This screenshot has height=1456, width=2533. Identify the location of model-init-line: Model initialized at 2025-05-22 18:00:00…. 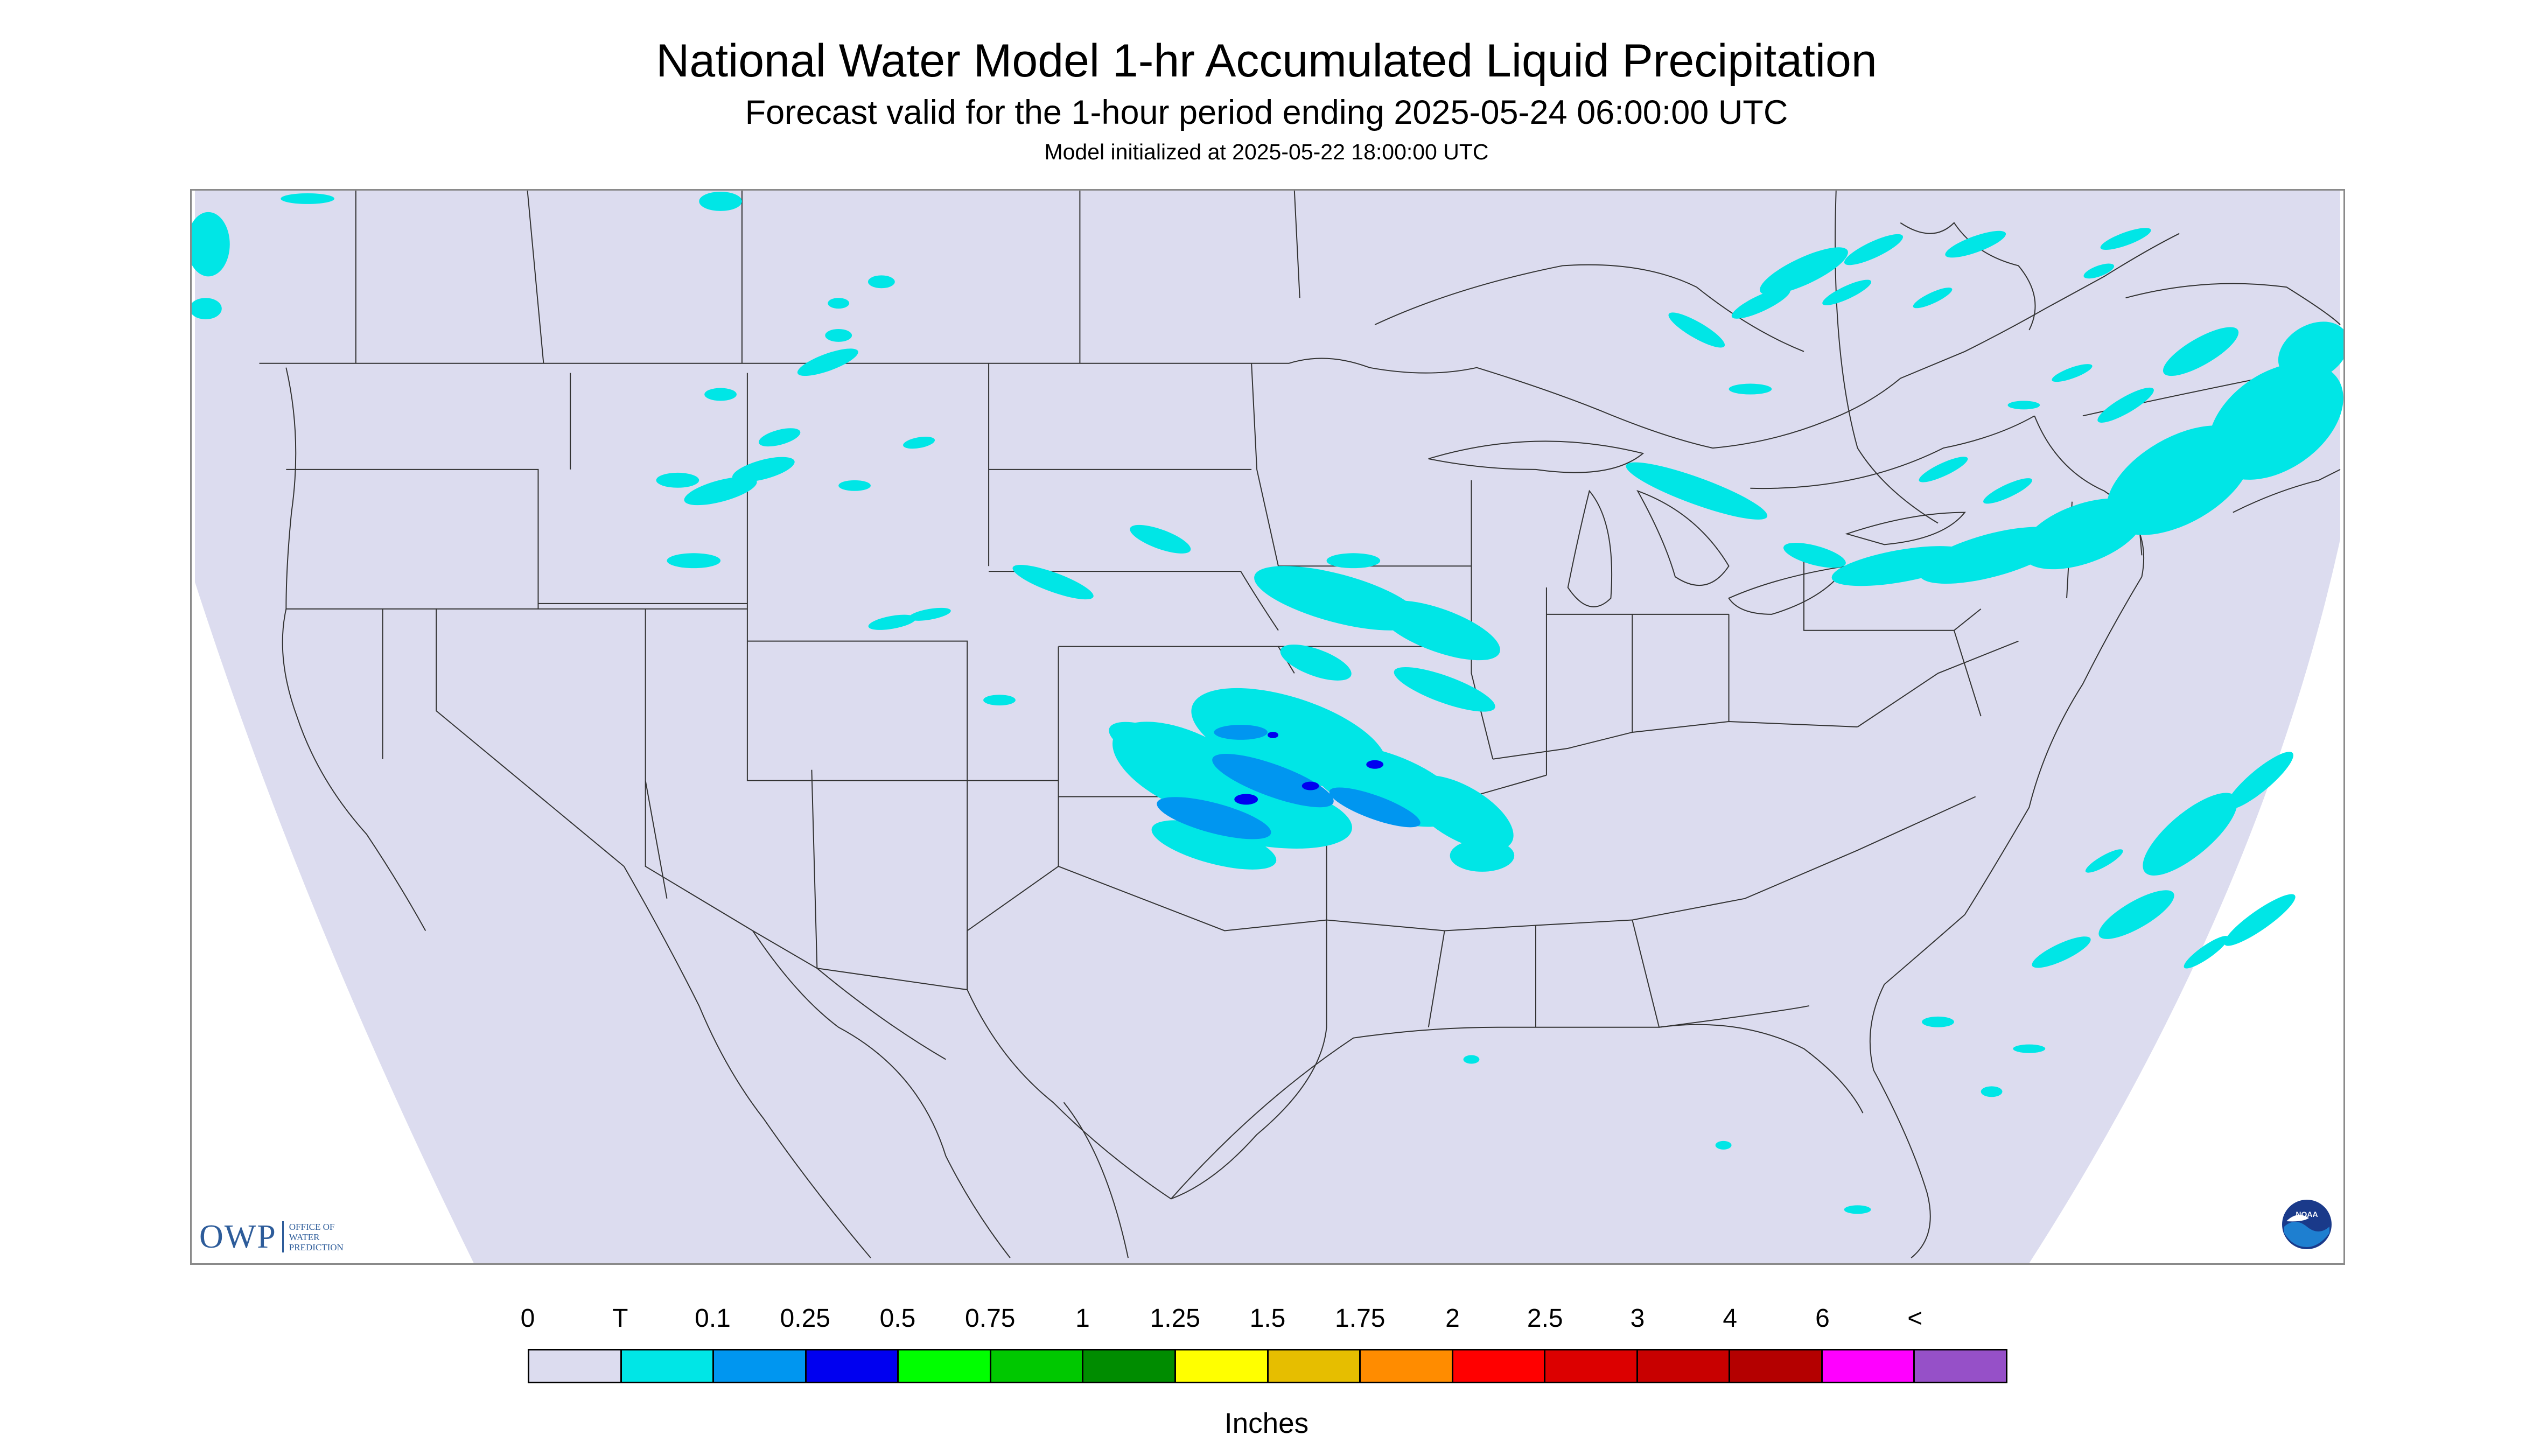
(1266, 151).